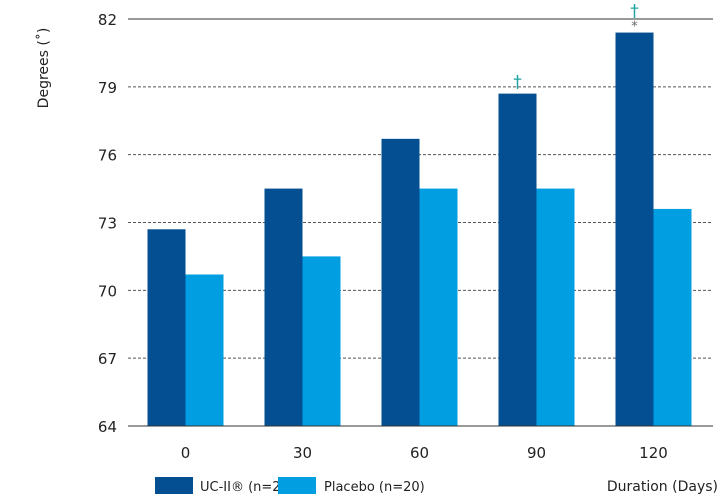 The image size is (727, 498). What do you see at coordinates (107, 359) in the screenshot?
I see `y-tick-label-67: 67` at bounding box center [107, 359].